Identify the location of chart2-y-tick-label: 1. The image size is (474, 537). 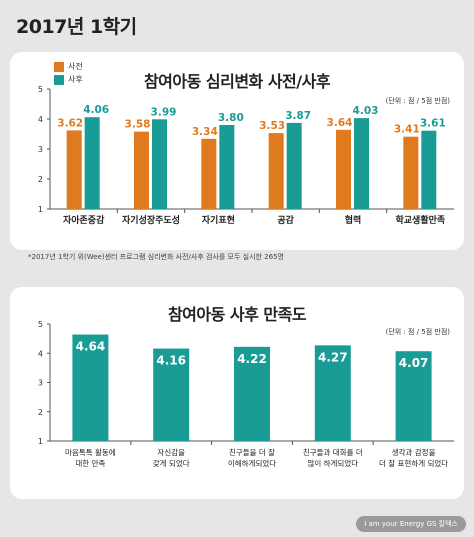
(40, 441).